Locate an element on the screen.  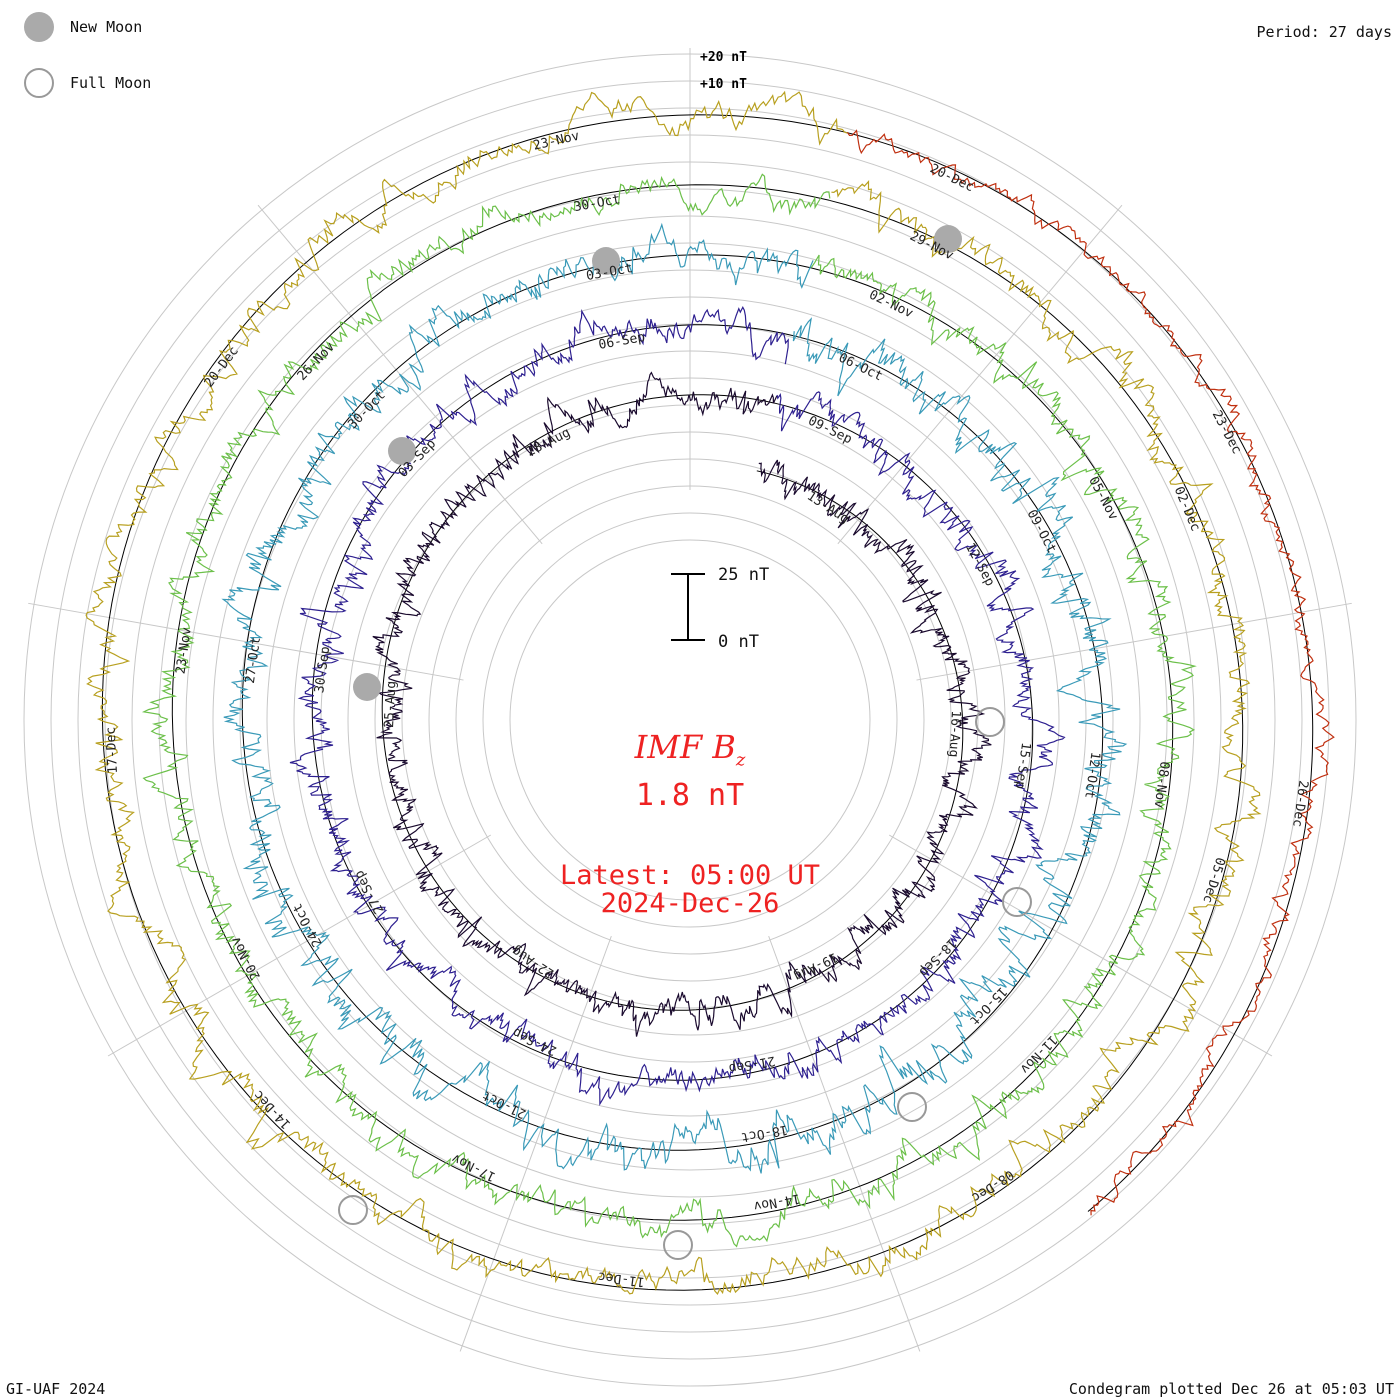
date-label: 23-Nov is located at coordinates (184, 650).